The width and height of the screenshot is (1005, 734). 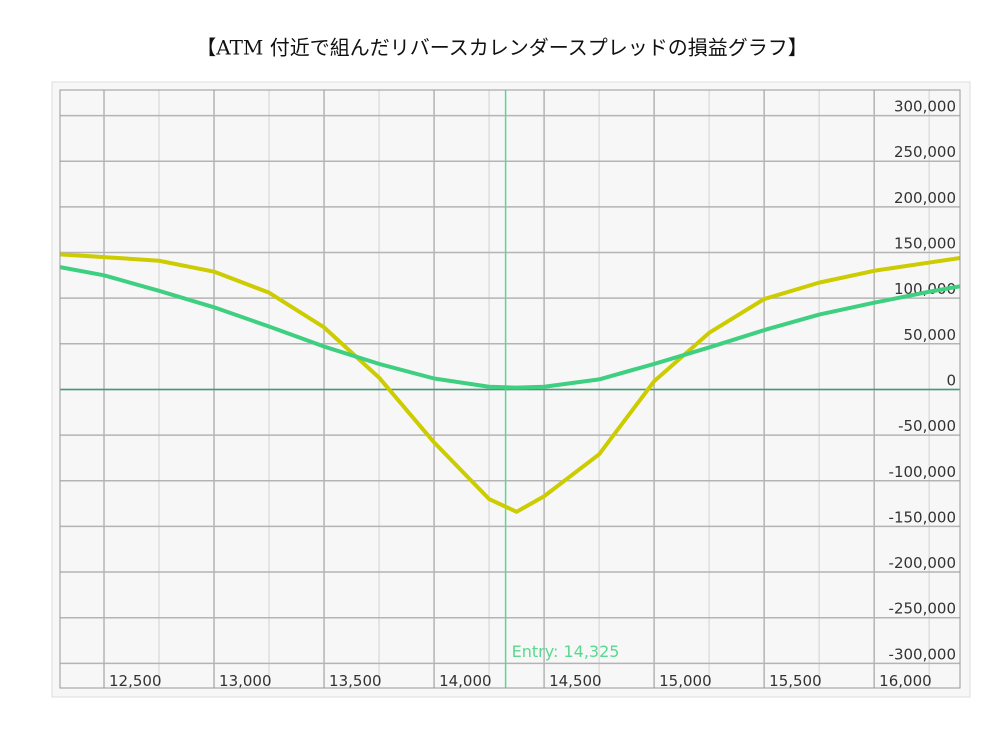 I want to click on y-tick-label: -50,000, so click(x=927, y=426).